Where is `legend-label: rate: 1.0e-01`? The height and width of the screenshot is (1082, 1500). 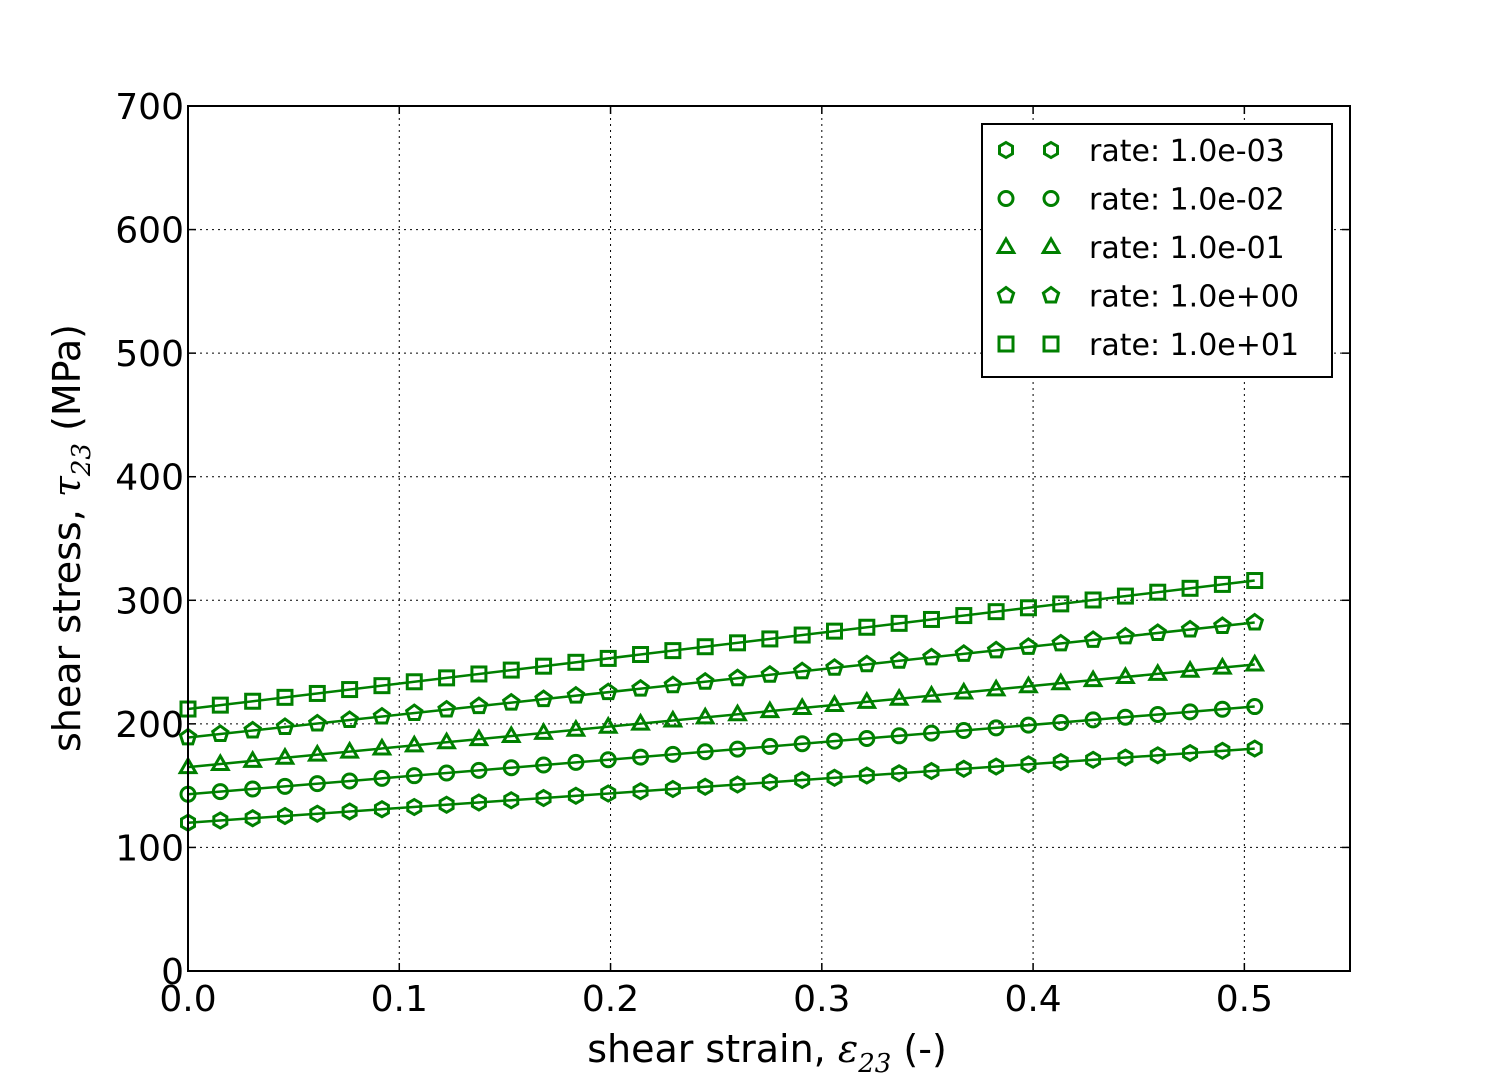 legend-label: rate: 1.0e-01 is located at coordinates (1187, 248).